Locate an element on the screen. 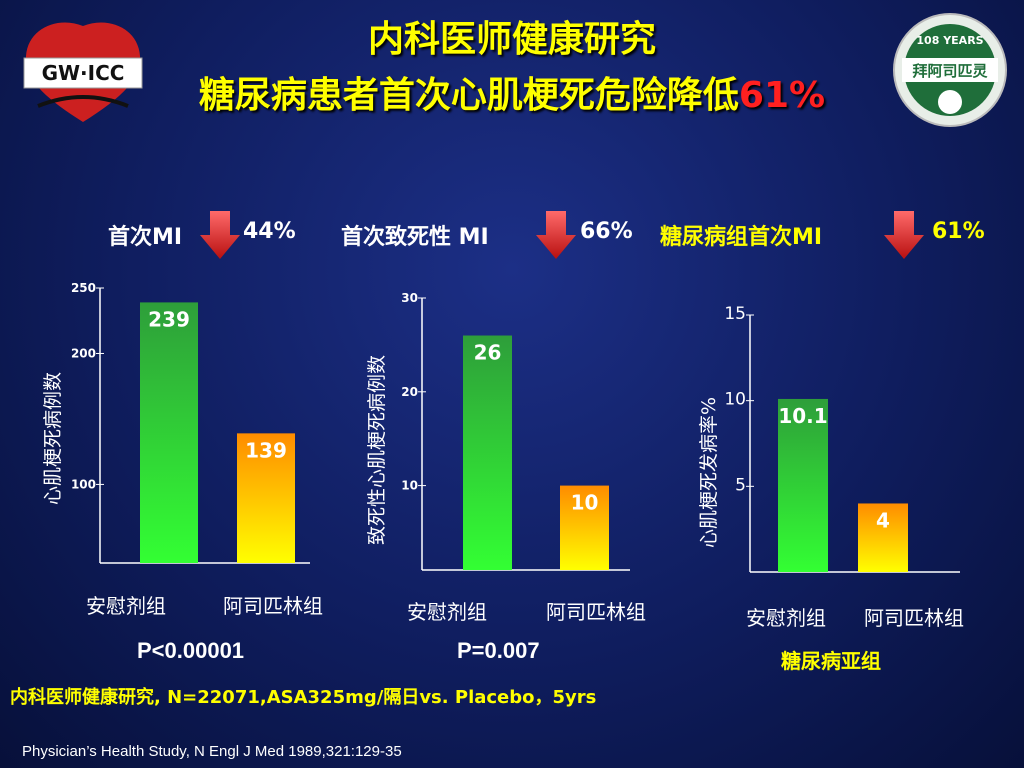  bar-value-label: 26 is located at coordinates (488, 353).